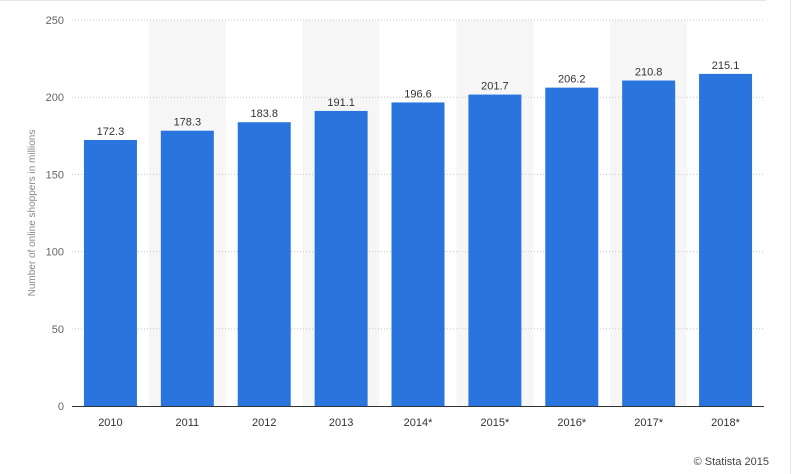 Image resolution: width=792 pixels, height=474 pixels. Describe the element at coordinates (55, 253) in the screenshot. I see `y-tick-label: 100` at that location.